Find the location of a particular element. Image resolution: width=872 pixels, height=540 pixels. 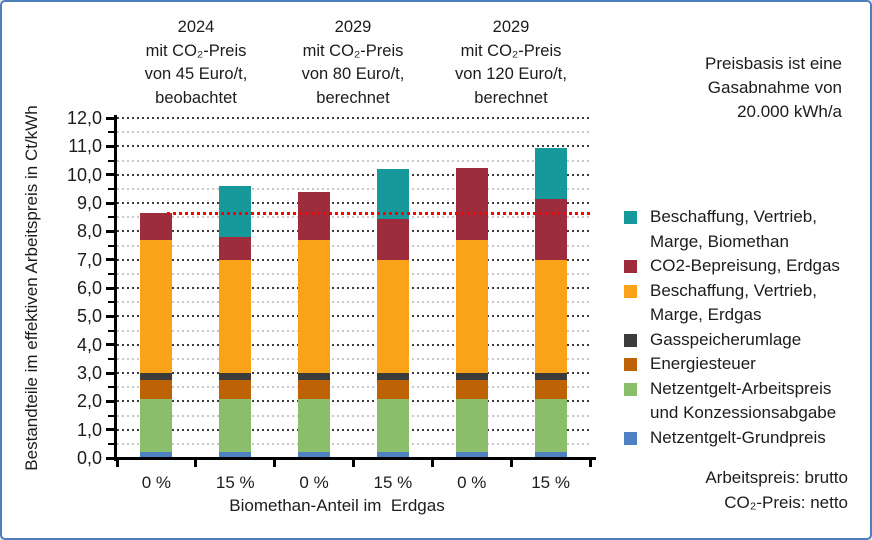

y-minor-tick-1.5 is located at coordinates (111, 415).